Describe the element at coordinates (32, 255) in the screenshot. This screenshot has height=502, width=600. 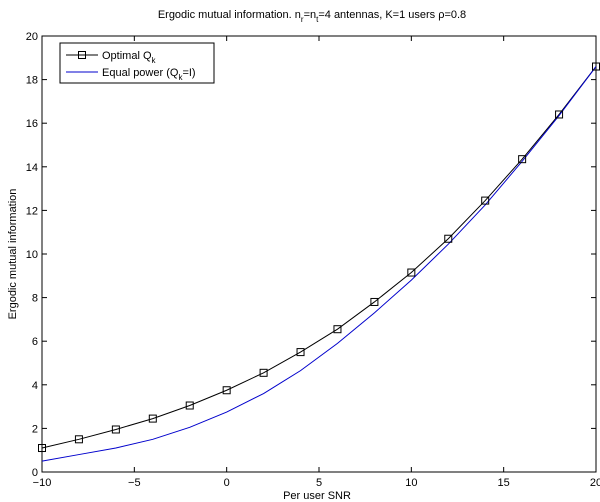
I see `y-tick-label: 10` at that location.